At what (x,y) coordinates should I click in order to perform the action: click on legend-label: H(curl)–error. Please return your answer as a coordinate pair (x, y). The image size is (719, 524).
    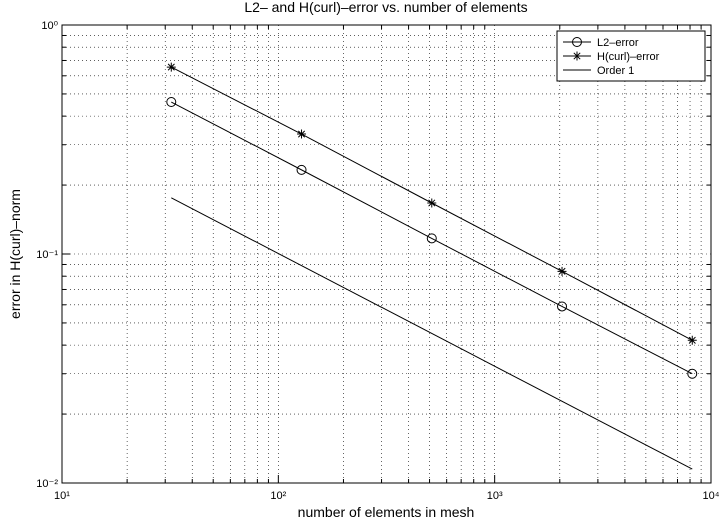
    Looking at the image, I should click on (628, 57).